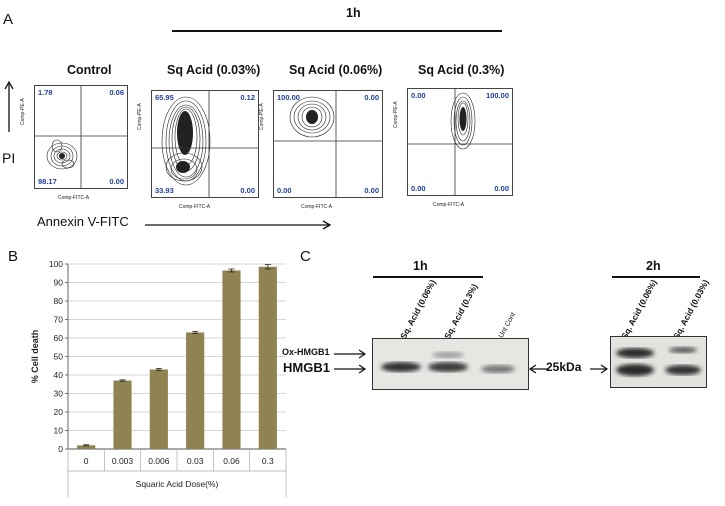 This screenshot has height=506, width=725. What do you see at coordinates (420, 266) in the screenshot?
I see `blot-time-1h: 1h` at bounding box center [420, 266].